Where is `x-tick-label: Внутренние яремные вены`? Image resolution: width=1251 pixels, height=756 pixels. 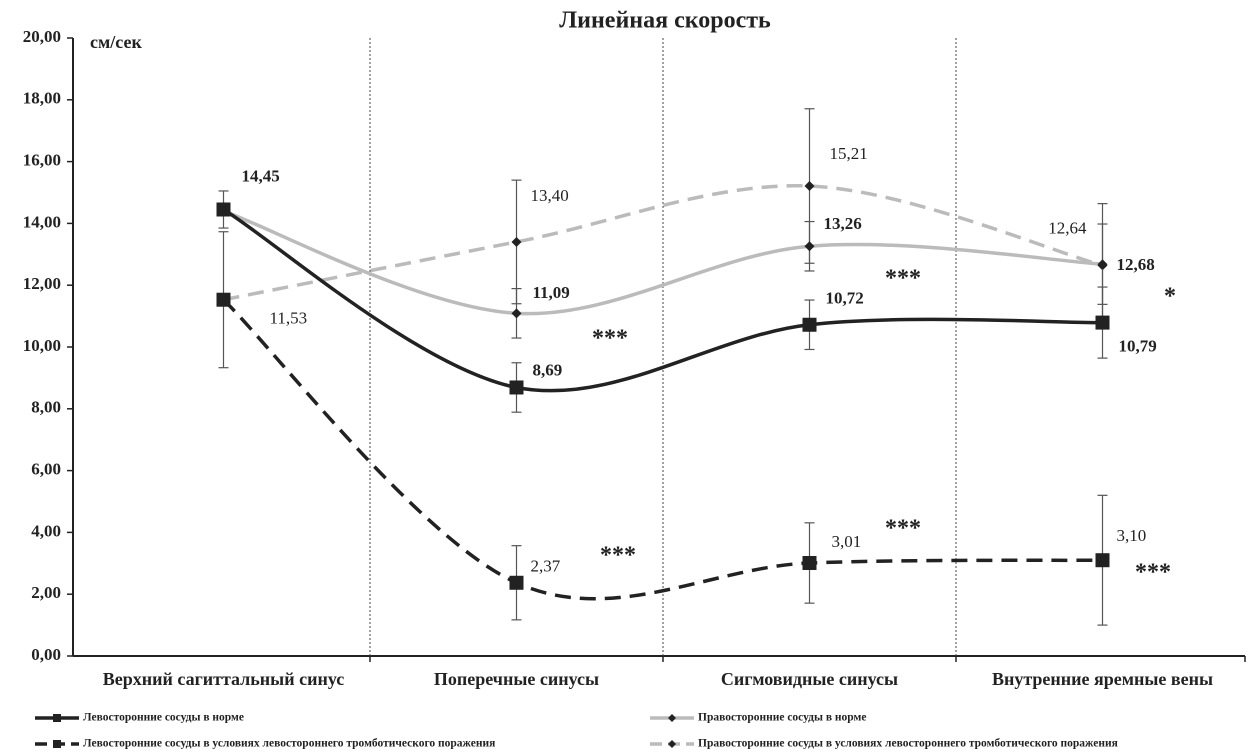 x-tick-label: Внутренние яремные вены is located at coordinates (1102, 679).